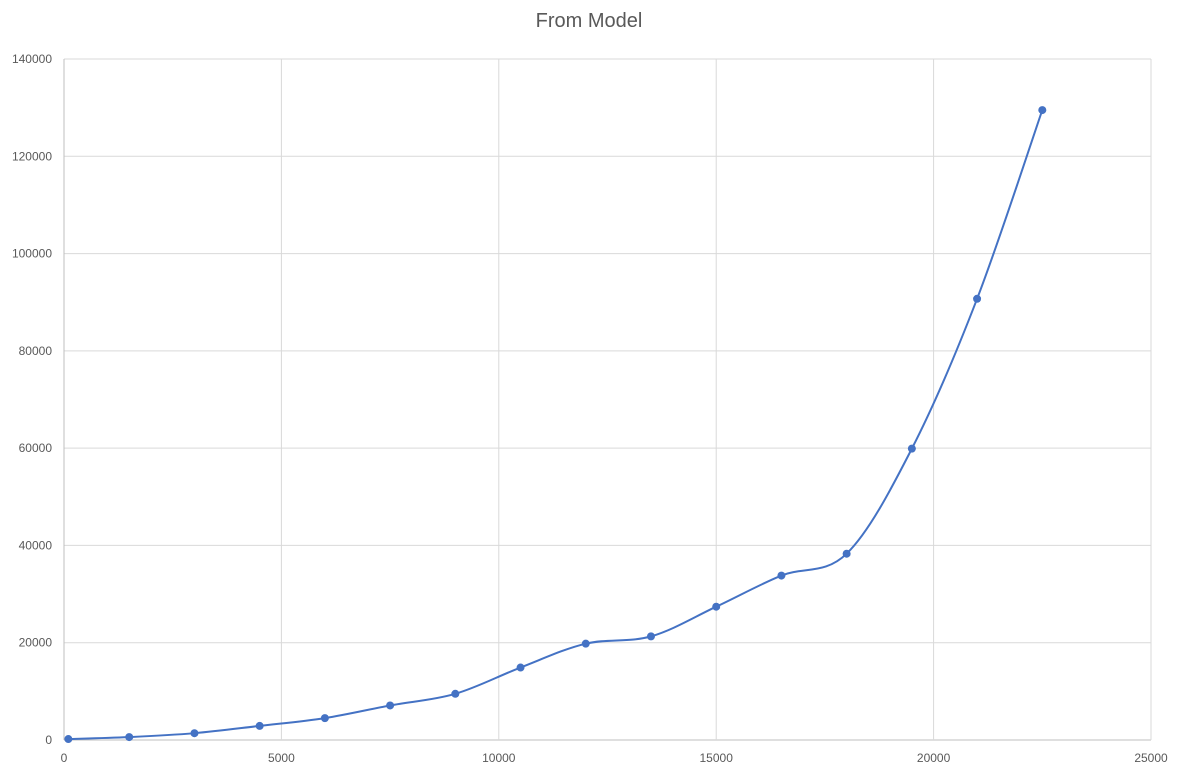 This screenshot has height=772, width=1178. Describe the element at coordinates (281, 758) in the screenshot. I see `x-tick-label: 5000` at that location.